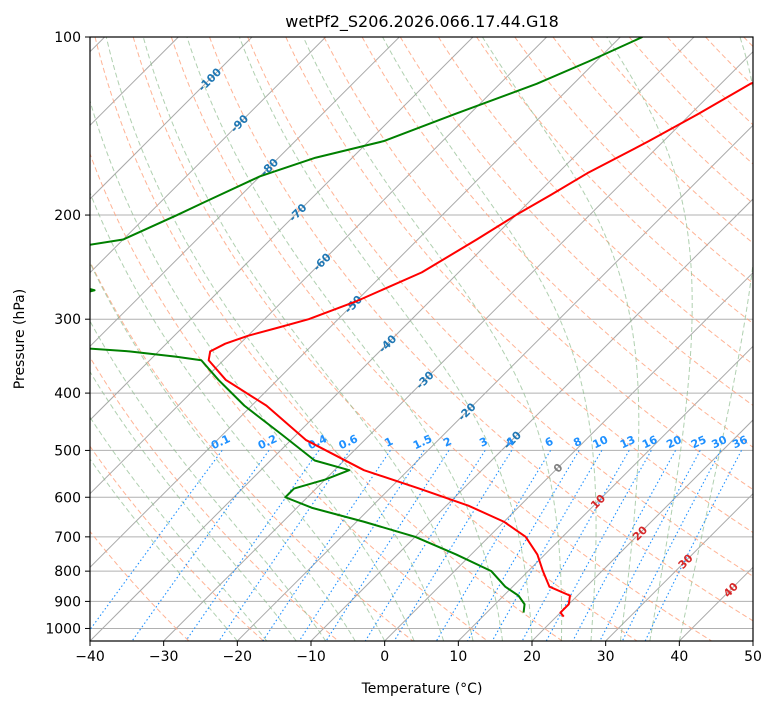 The image size is (775, 708). Describe the element at coordinates (67, 320) in the screenshot. I see `y-tick-label: 300` at that location.